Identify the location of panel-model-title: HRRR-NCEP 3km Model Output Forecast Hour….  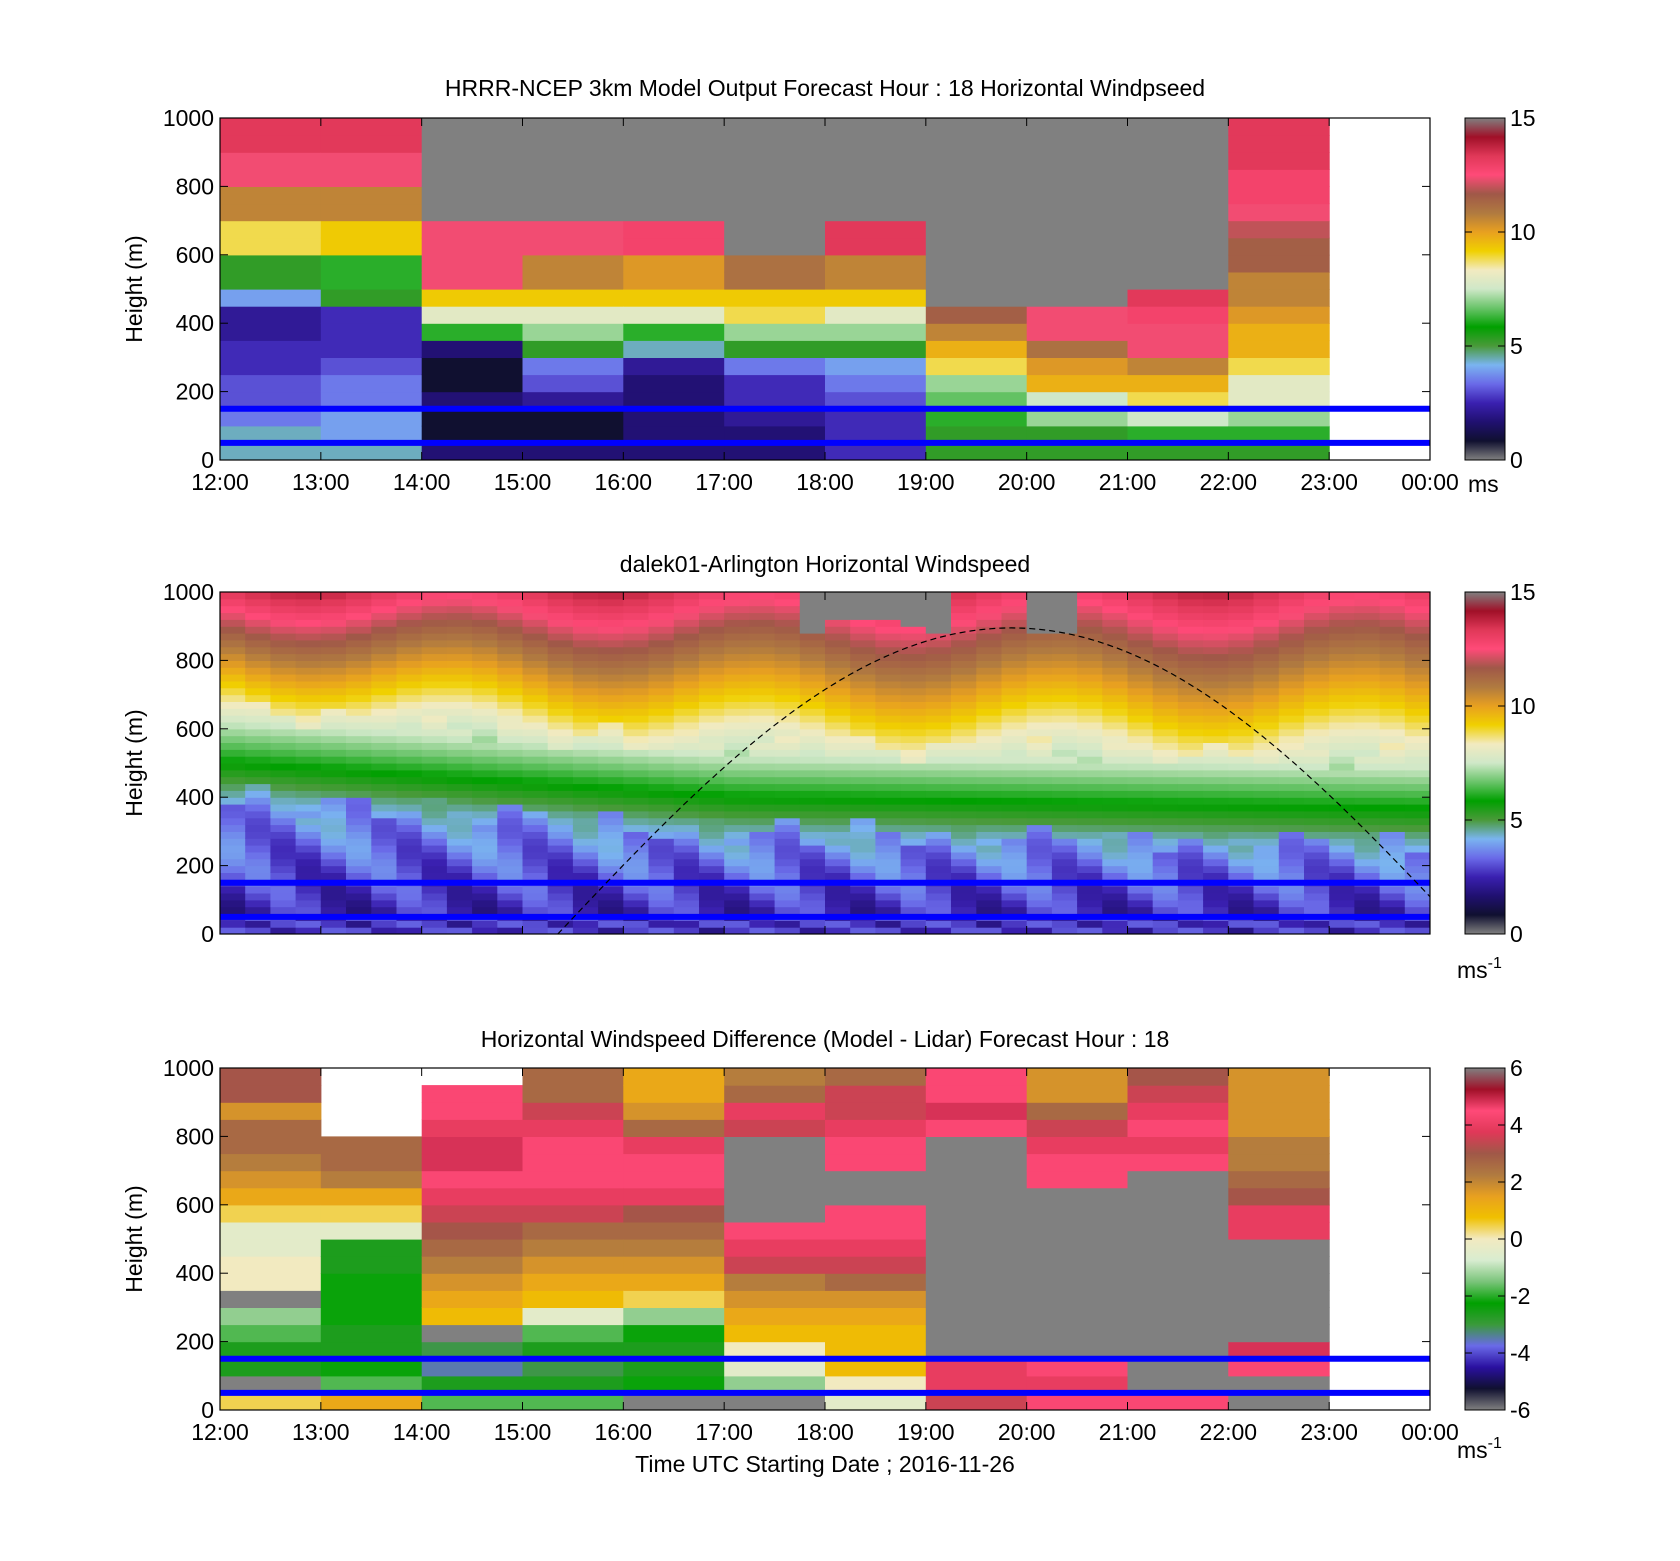
(825, 88).